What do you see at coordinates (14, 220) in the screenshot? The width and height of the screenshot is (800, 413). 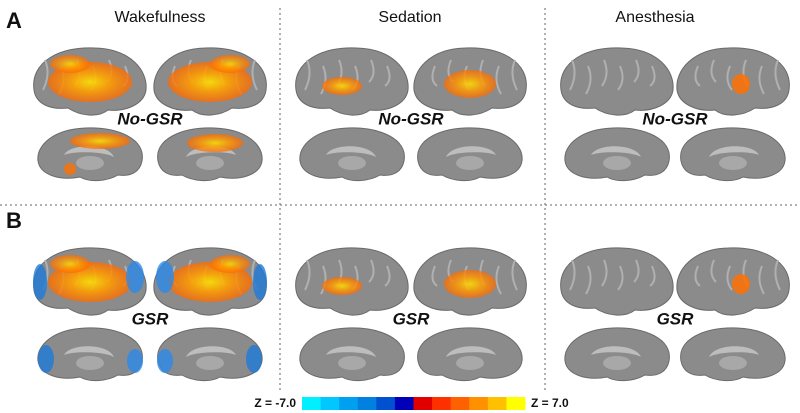 I see `panel-label: B` at bounding box center [14, 220].